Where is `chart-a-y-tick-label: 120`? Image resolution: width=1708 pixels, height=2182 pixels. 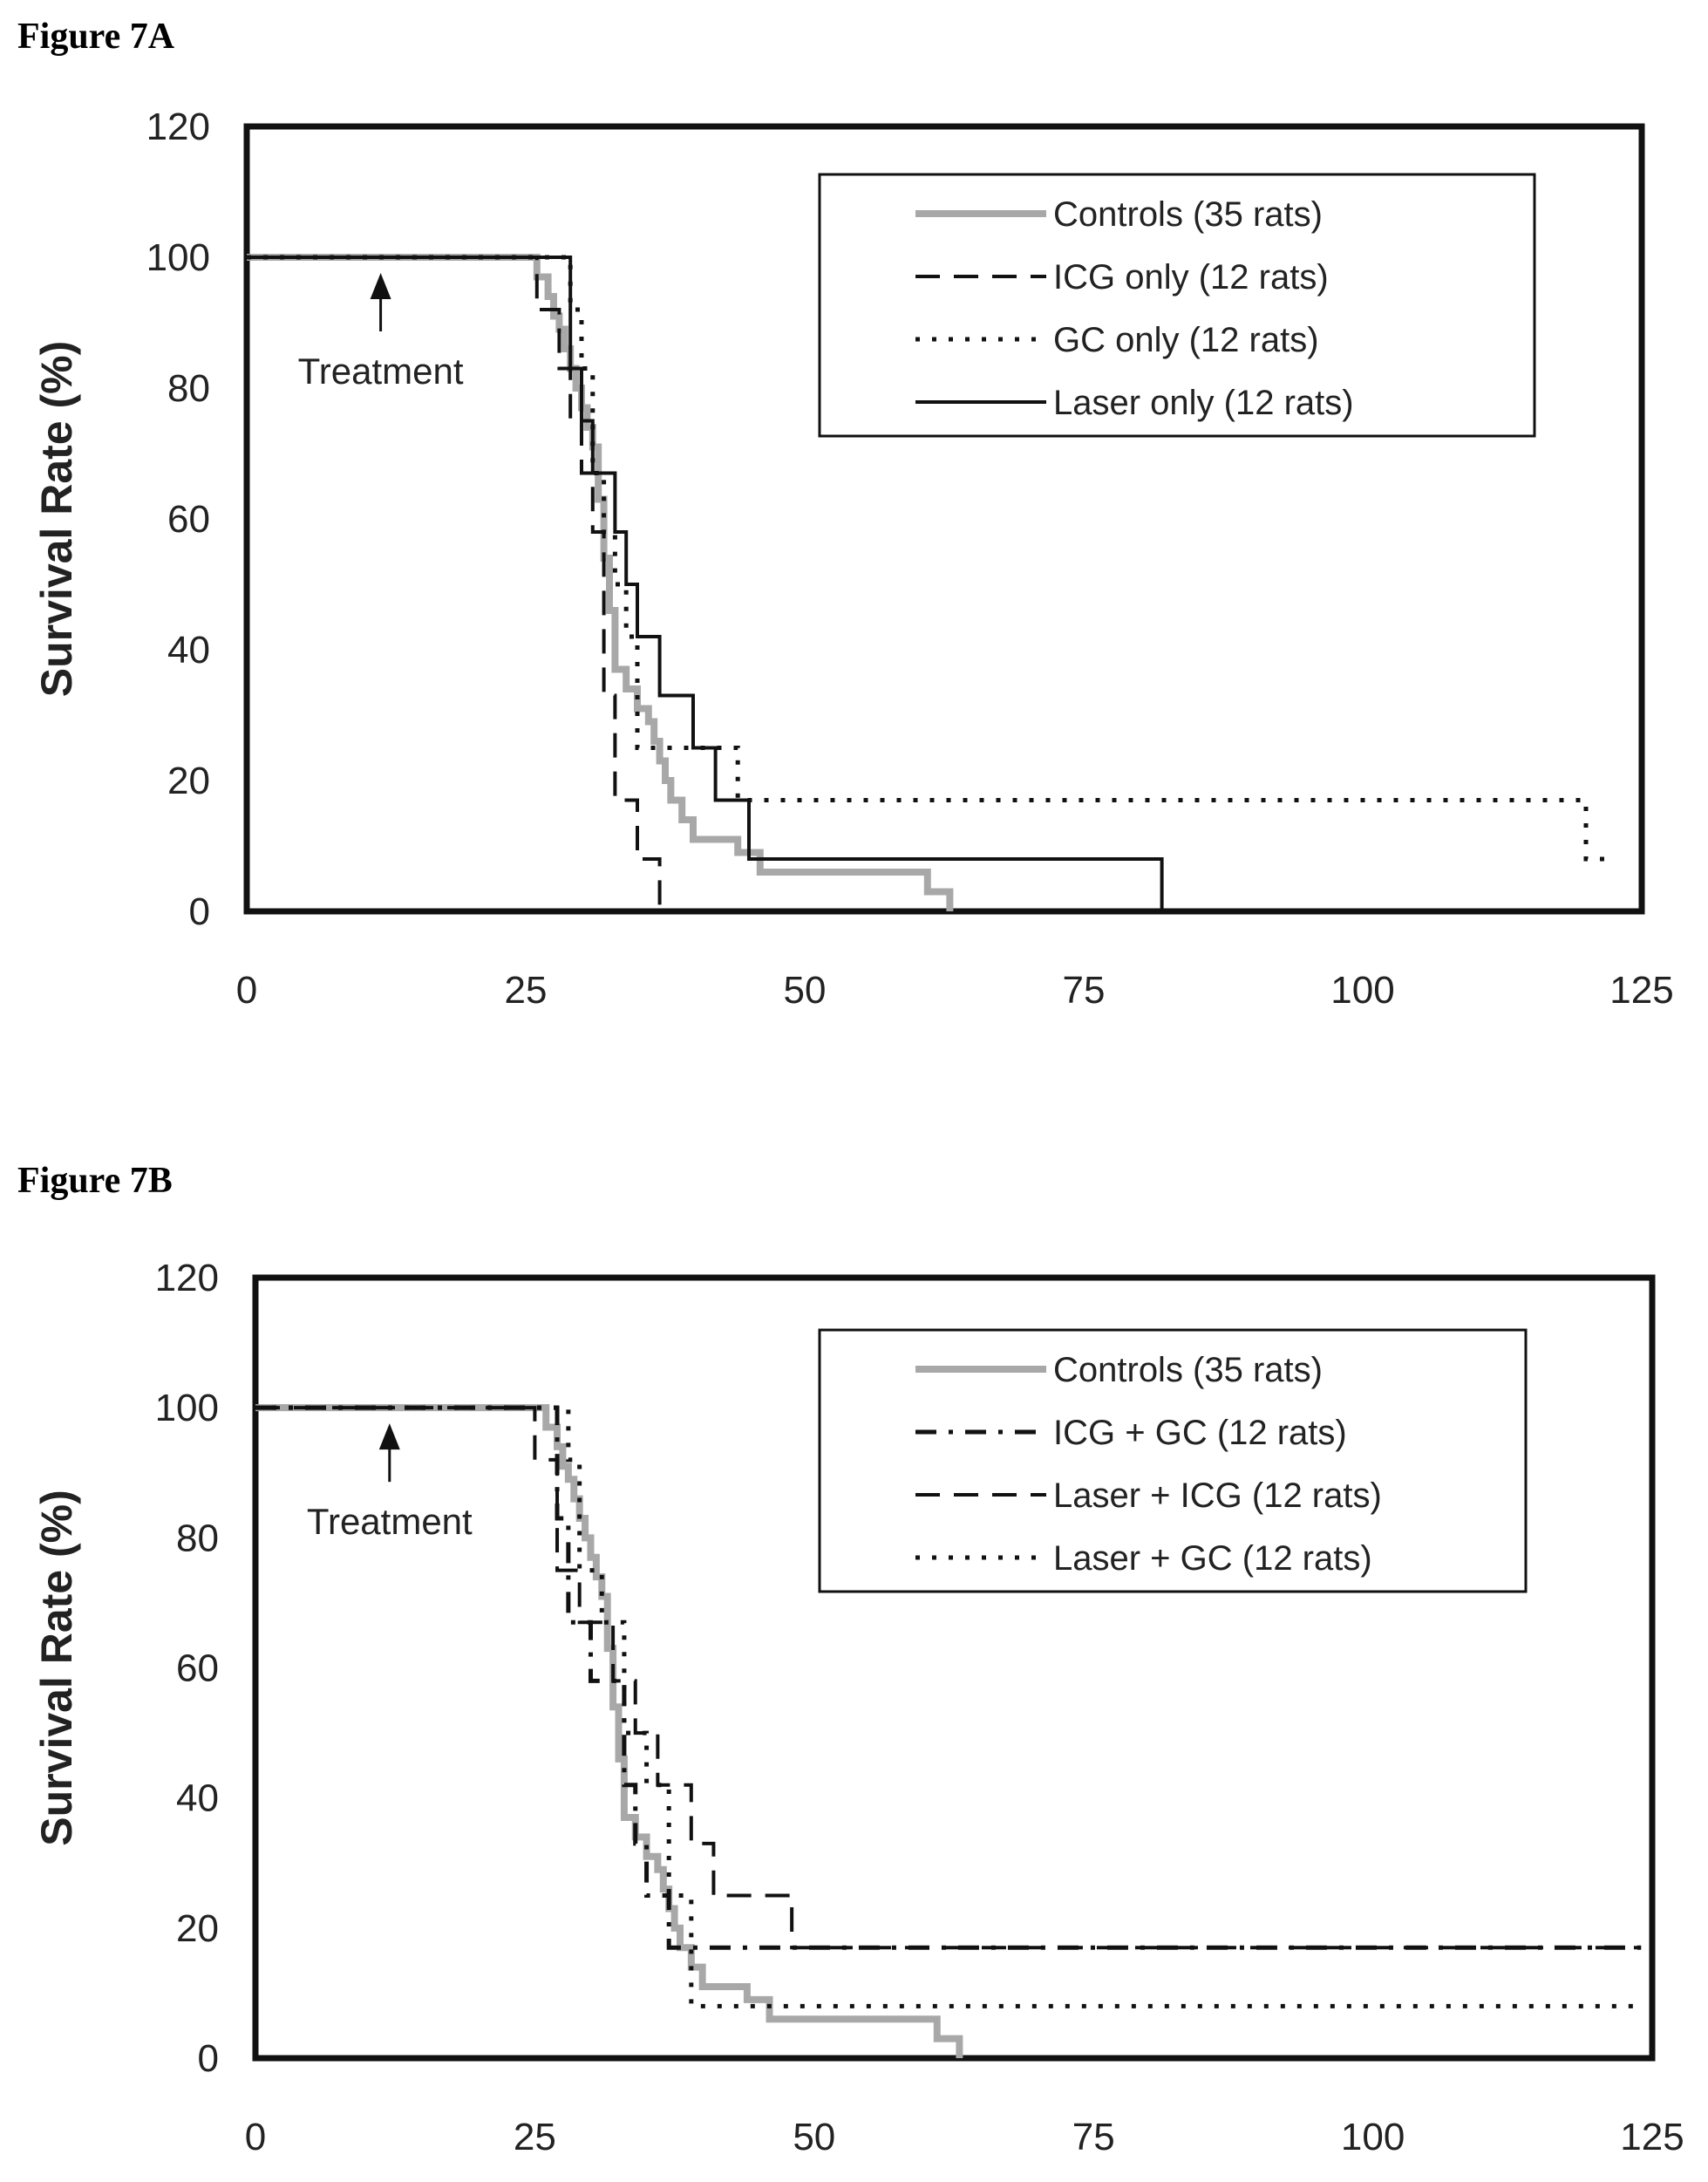 chart-a-y-tick-label: 120 is located at coordinates (178, 127).